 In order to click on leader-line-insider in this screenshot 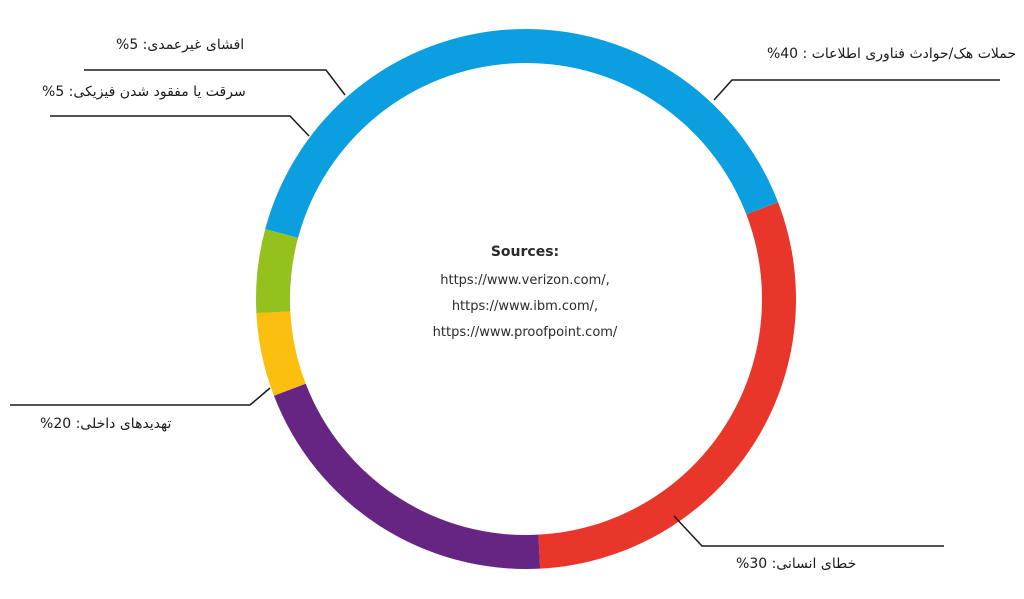, I will do `click(140, 396)`.